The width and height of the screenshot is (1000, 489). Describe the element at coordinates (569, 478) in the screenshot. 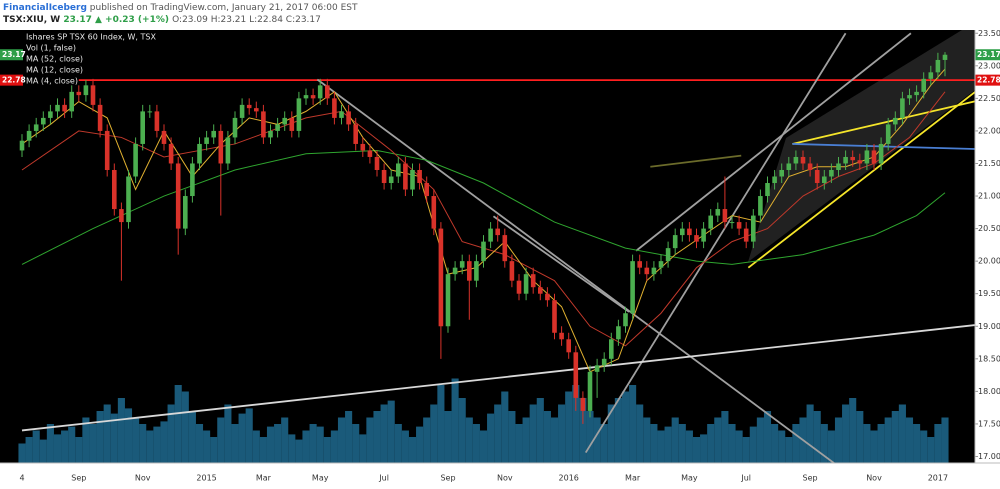

I see `x-tick-label: 2016` at that location.